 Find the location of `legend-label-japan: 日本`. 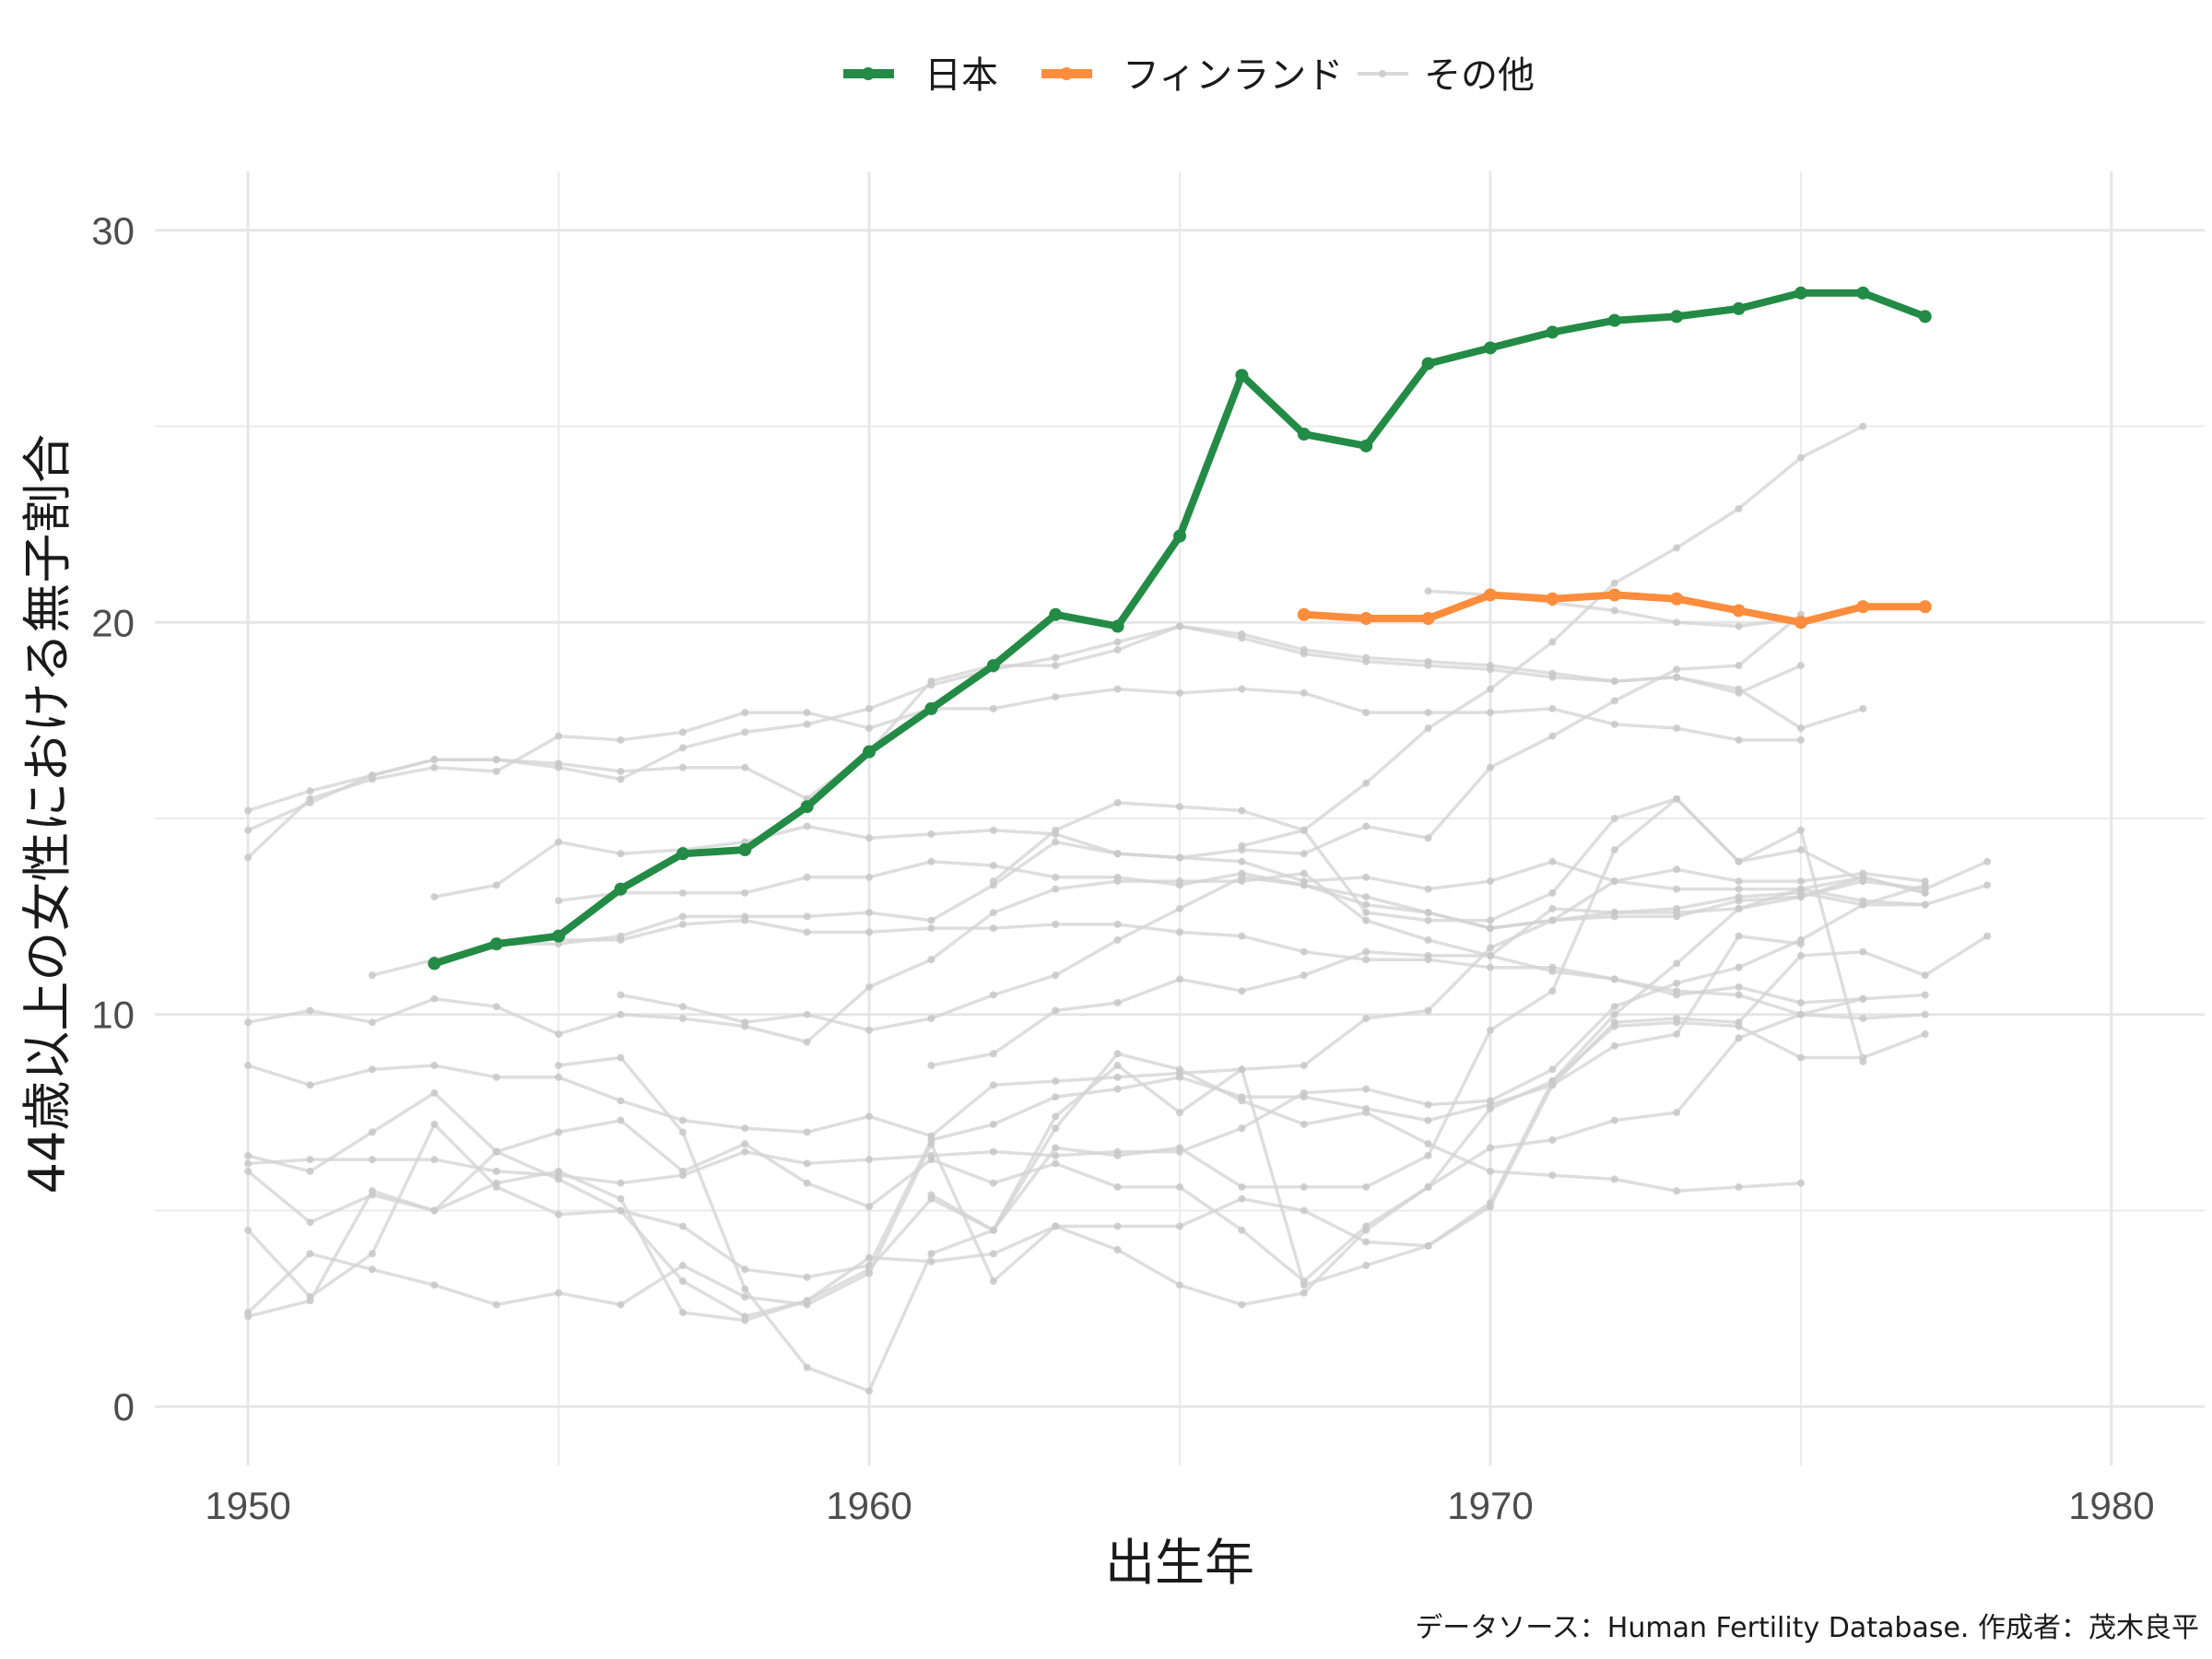

legend-label-japan: 日本 is located at coordinates (961, 75).